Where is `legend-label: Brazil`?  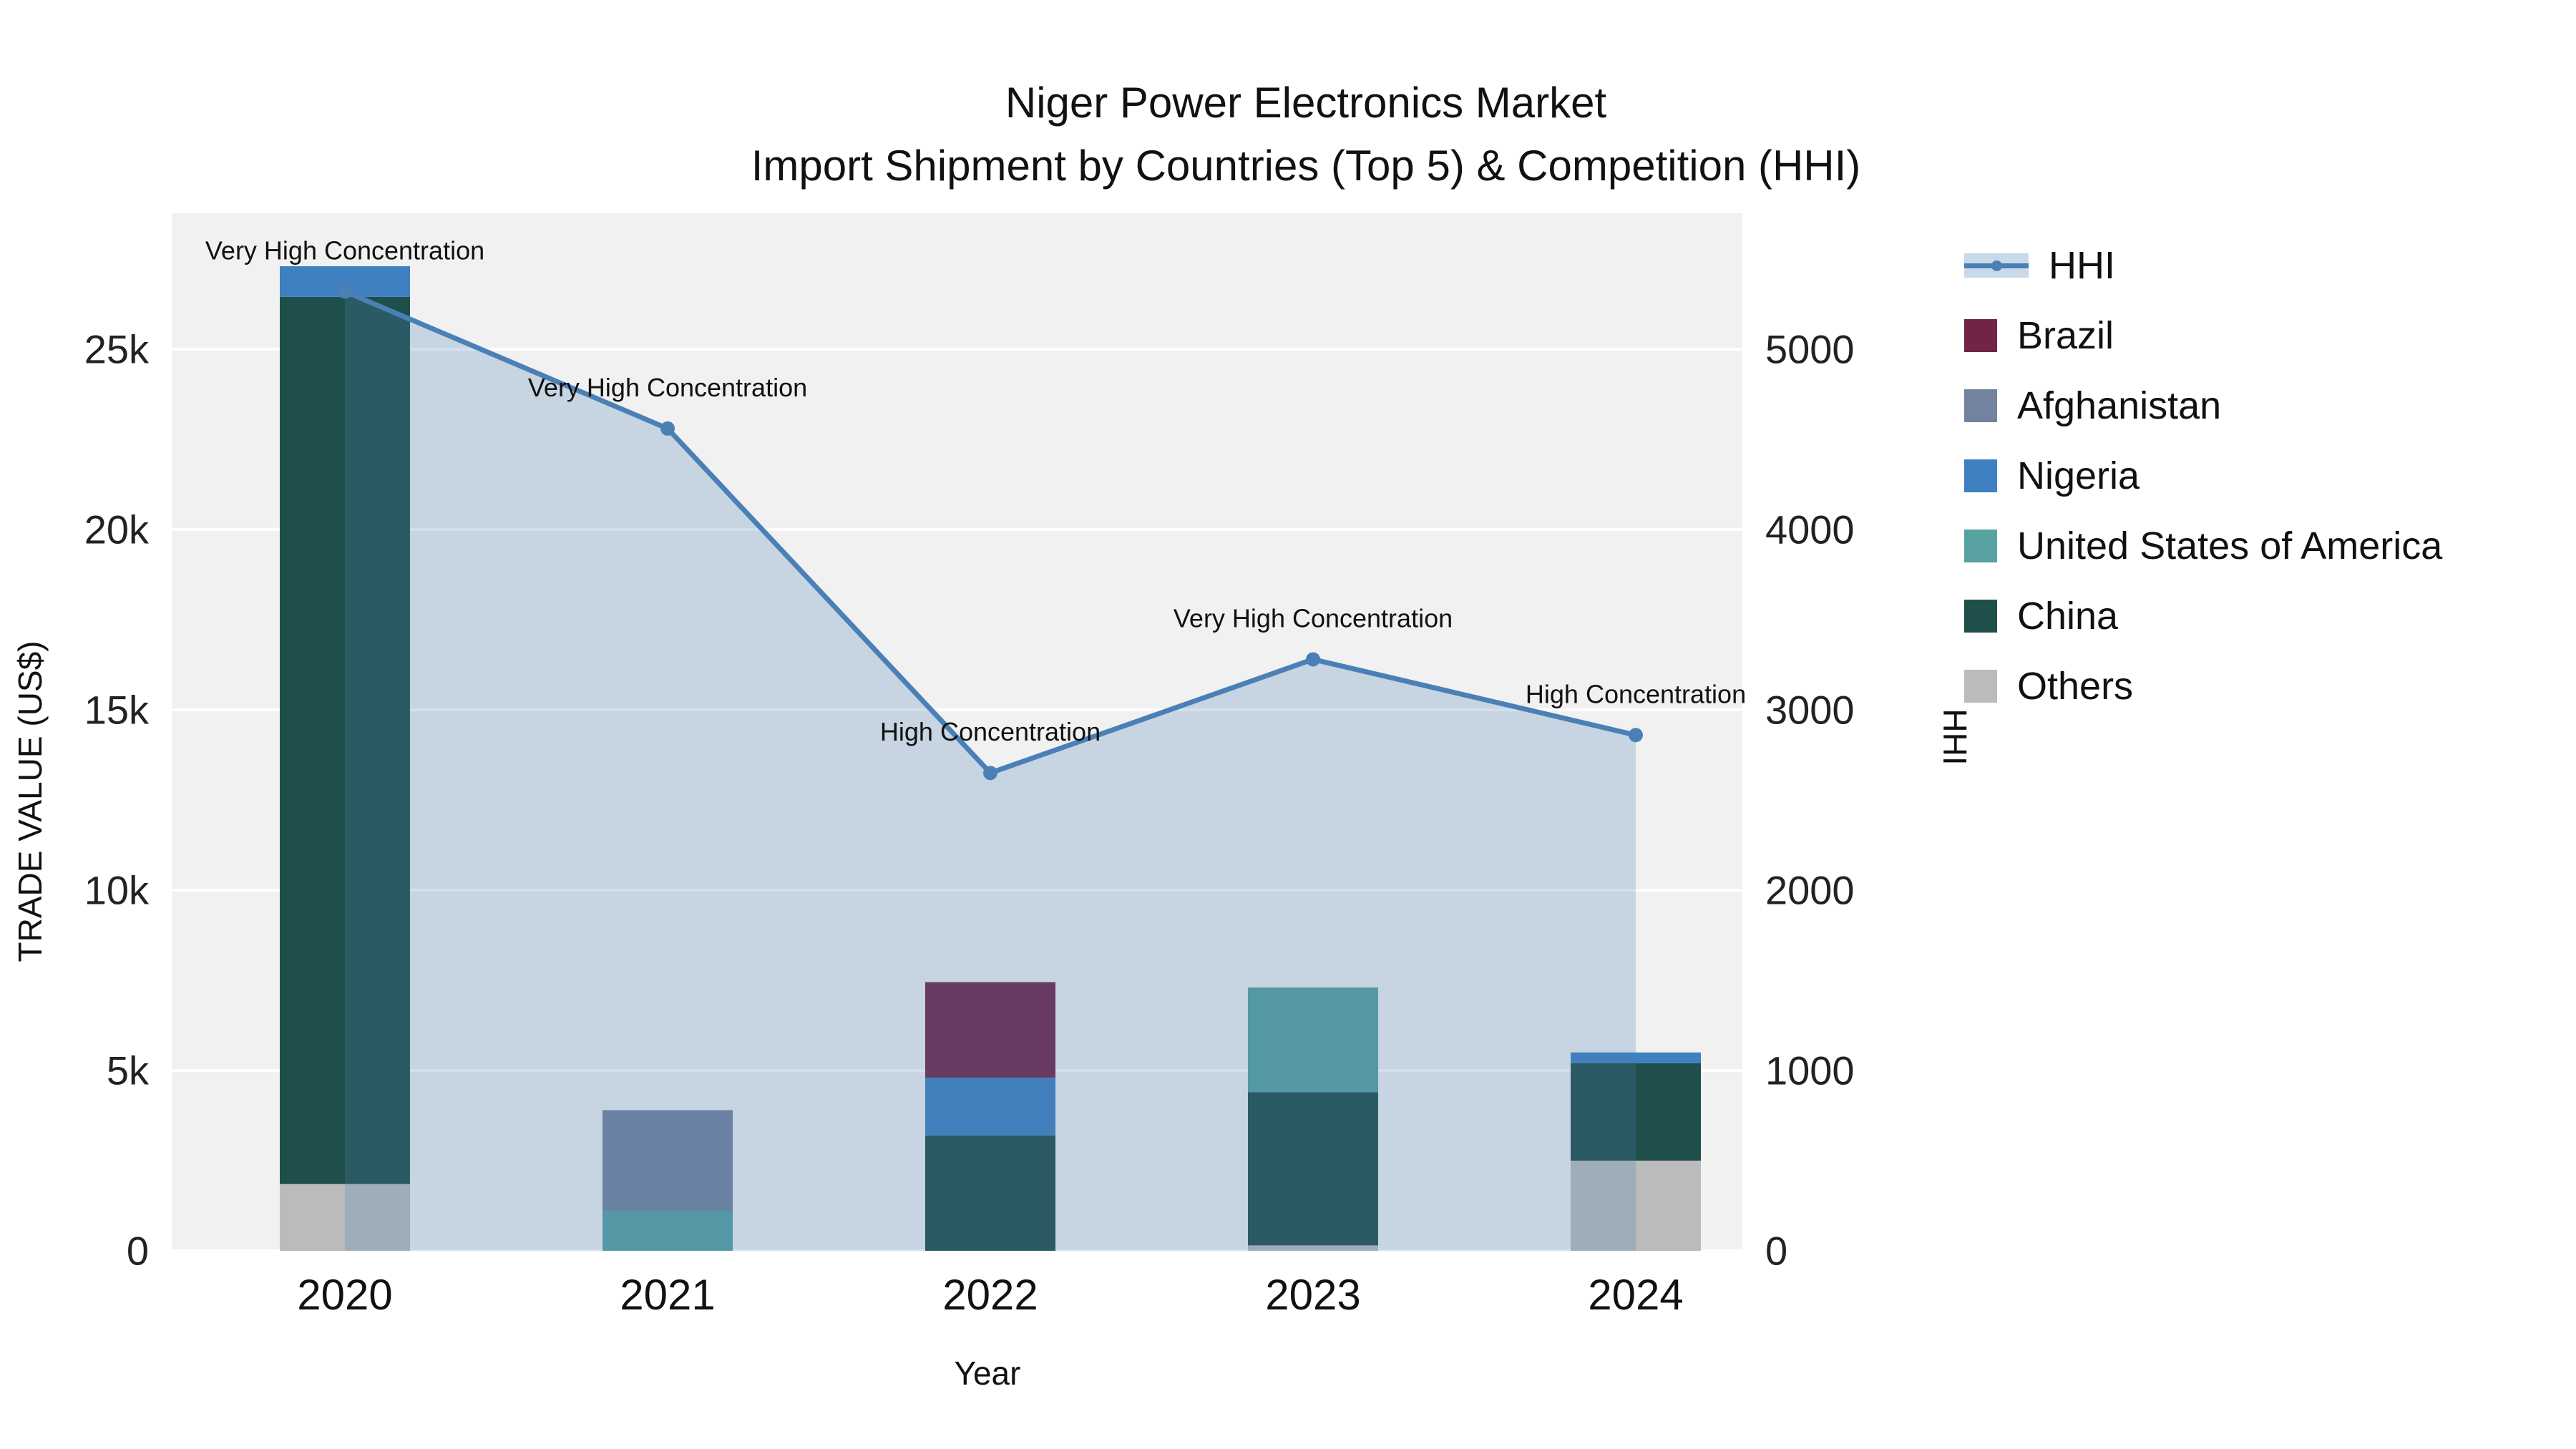
legend-label: Brazil is located at coordinates (2065, 335).